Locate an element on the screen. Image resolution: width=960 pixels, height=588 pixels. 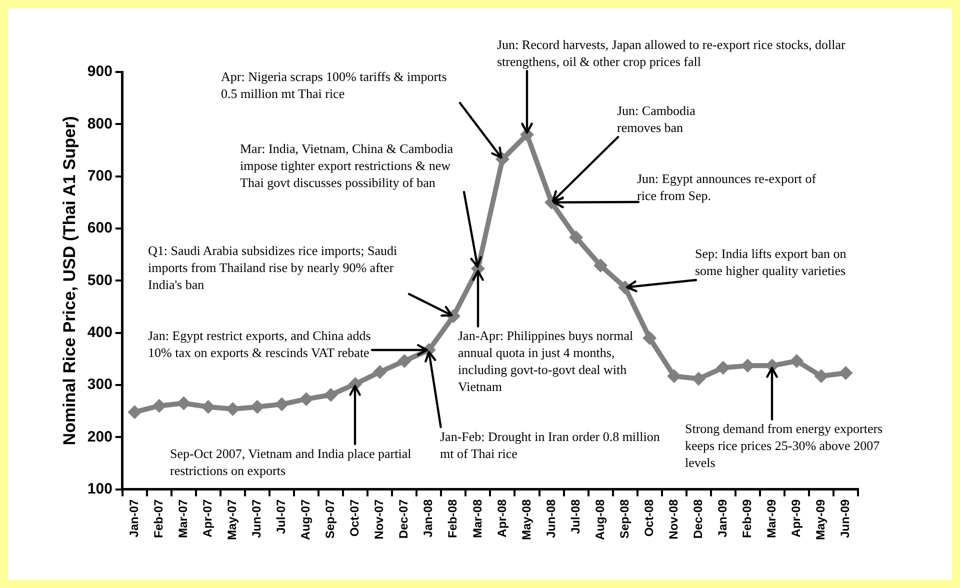
x-tick-label: Jan-09 is located at coordinates (722, 518).